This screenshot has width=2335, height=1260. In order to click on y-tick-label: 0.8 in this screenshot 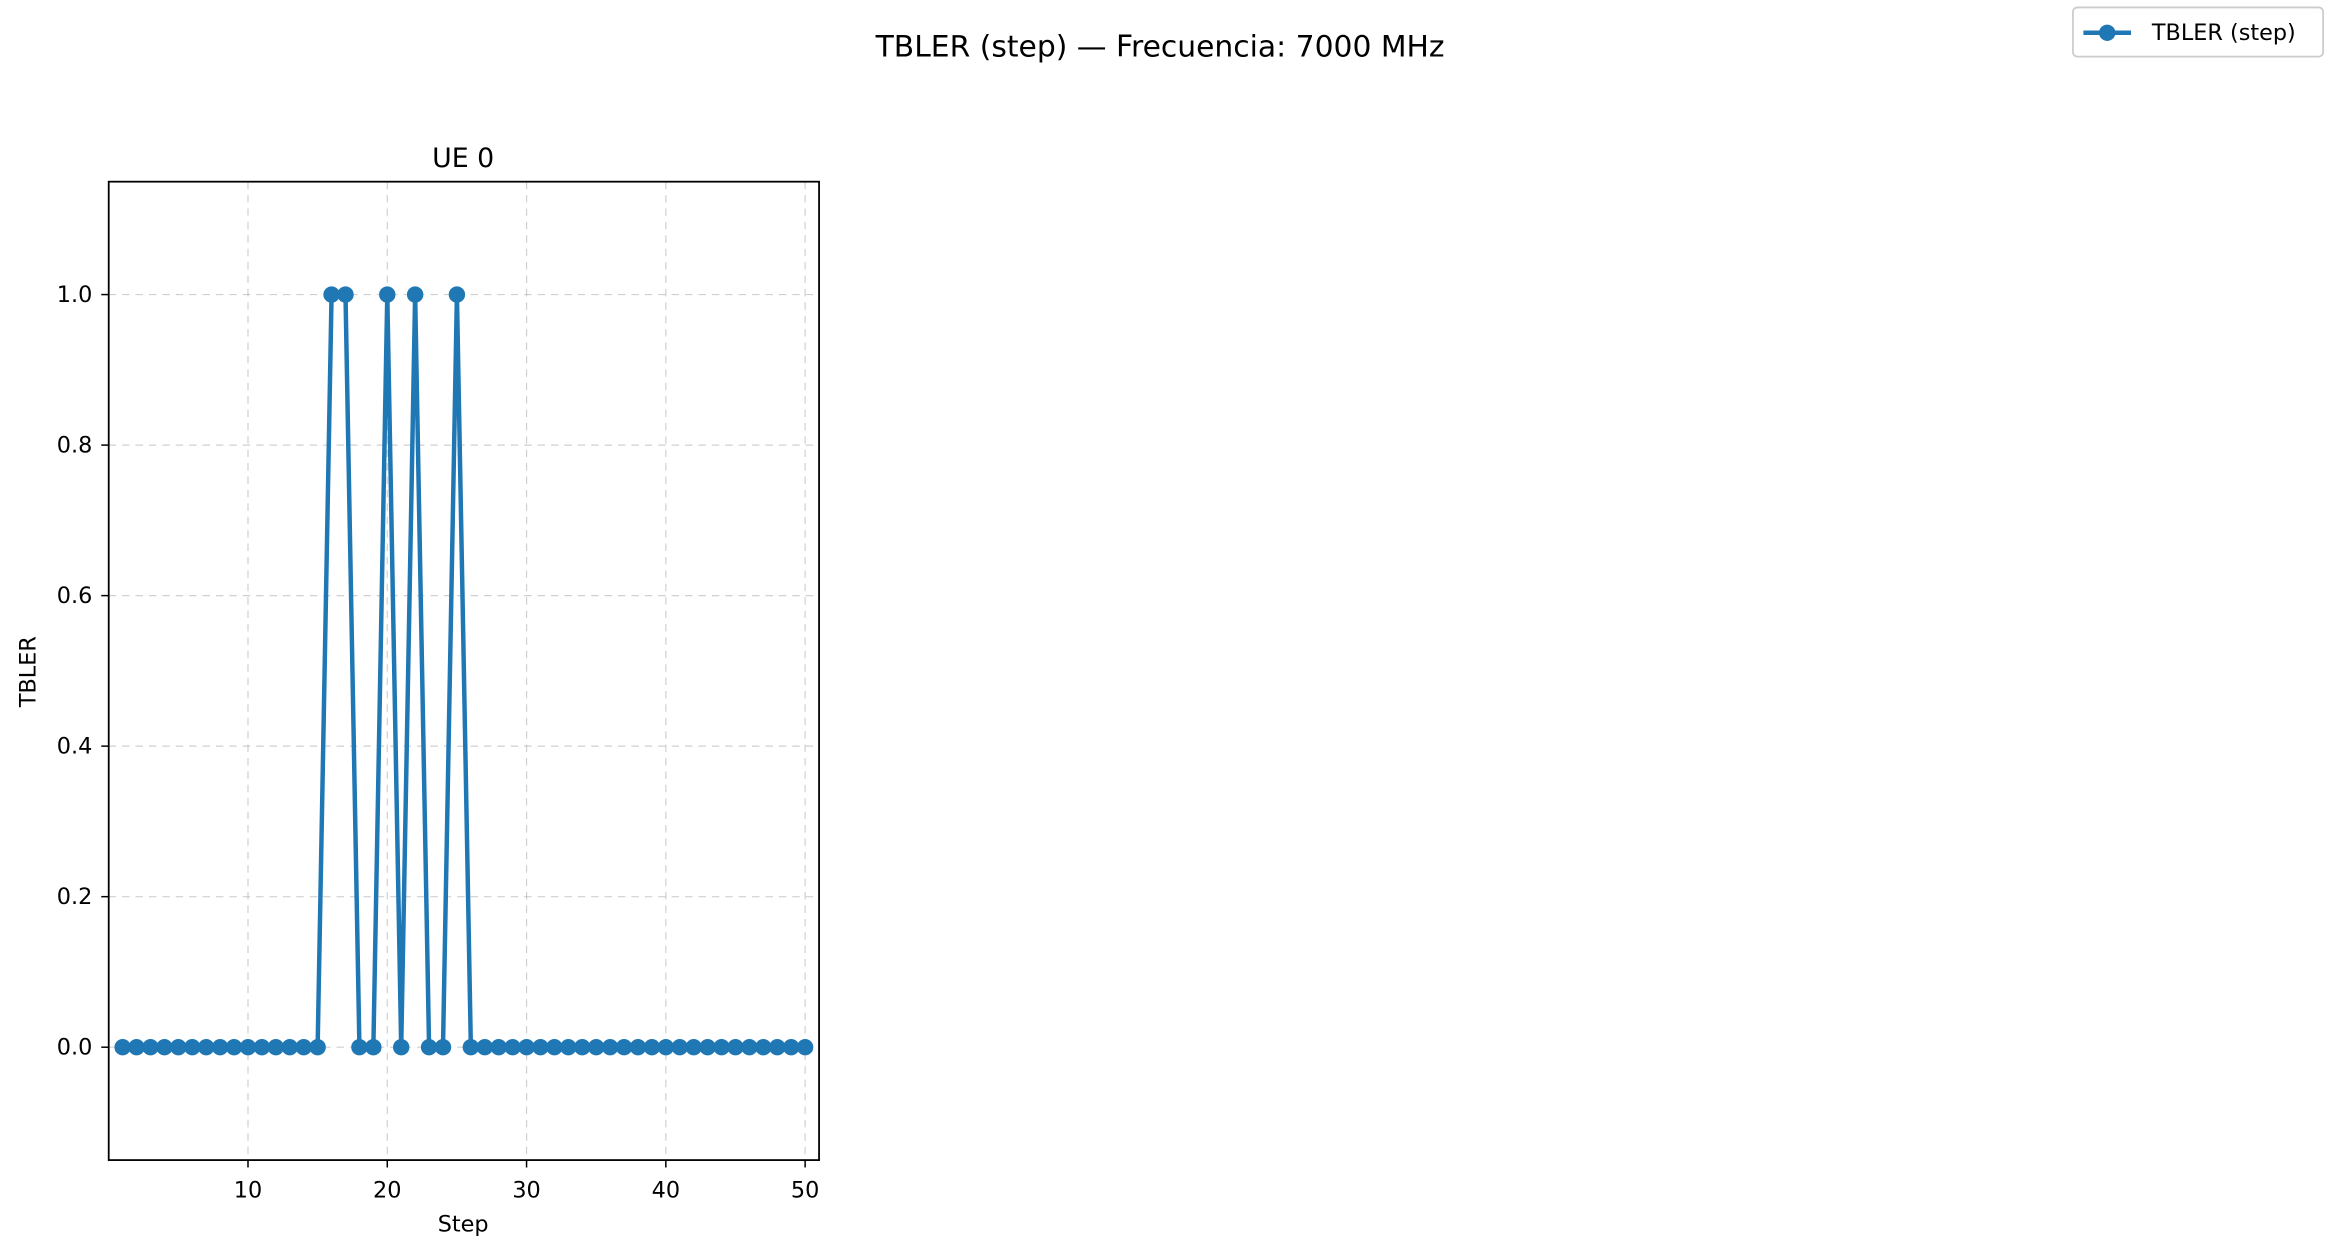, I will do `click(75, 446)`.